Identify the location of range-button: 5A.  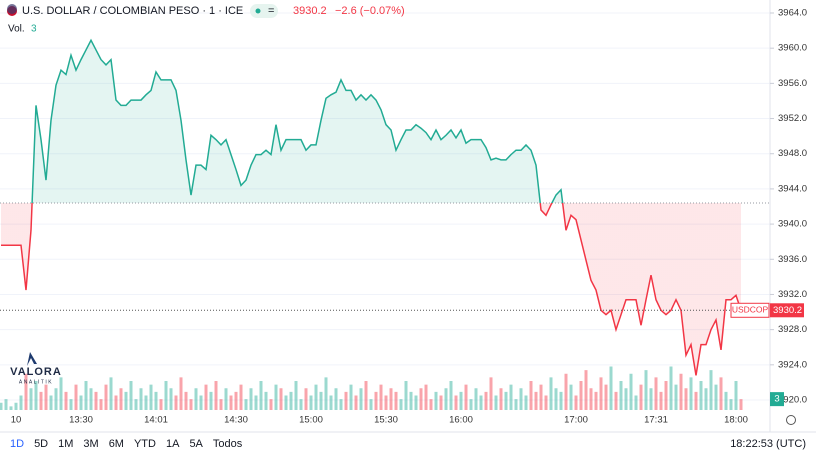
(196, 444).